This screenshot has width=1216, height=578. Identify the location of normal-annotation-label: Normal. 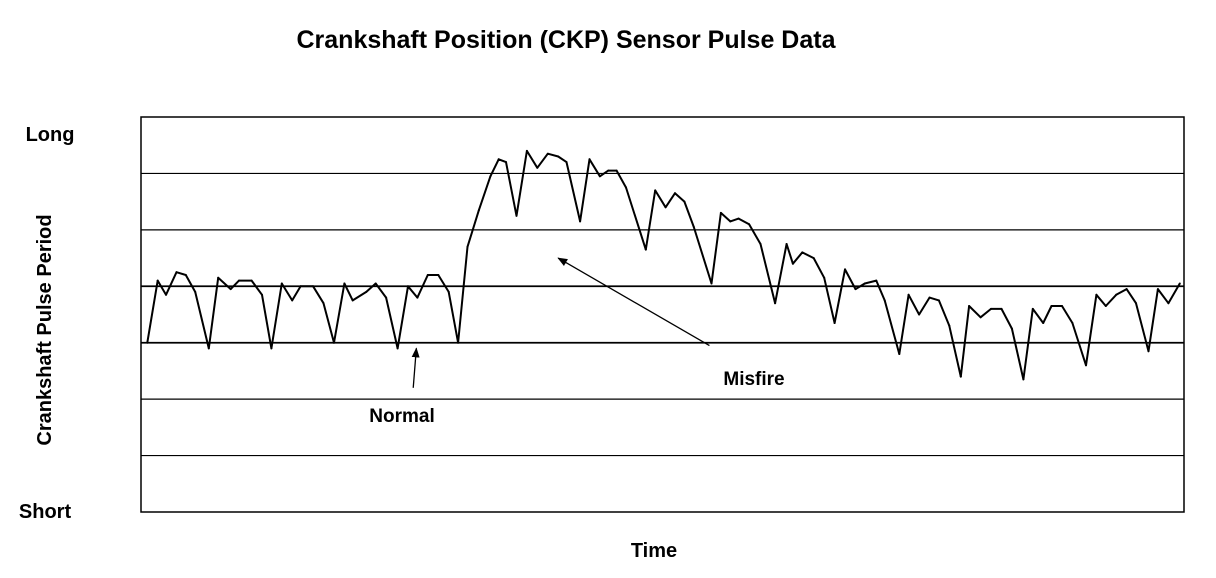
(401, 416).